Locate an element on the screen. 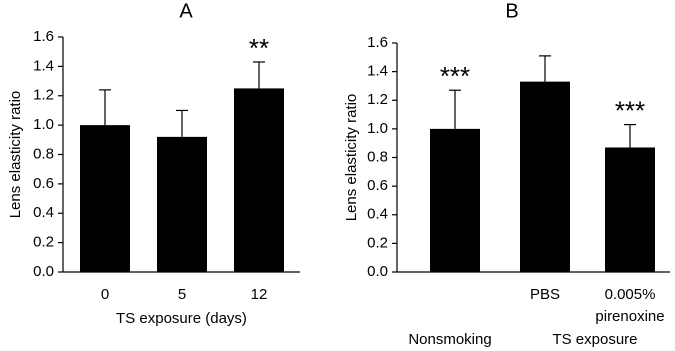  x-tick-label: 5 is located at coordinates (182, 294).